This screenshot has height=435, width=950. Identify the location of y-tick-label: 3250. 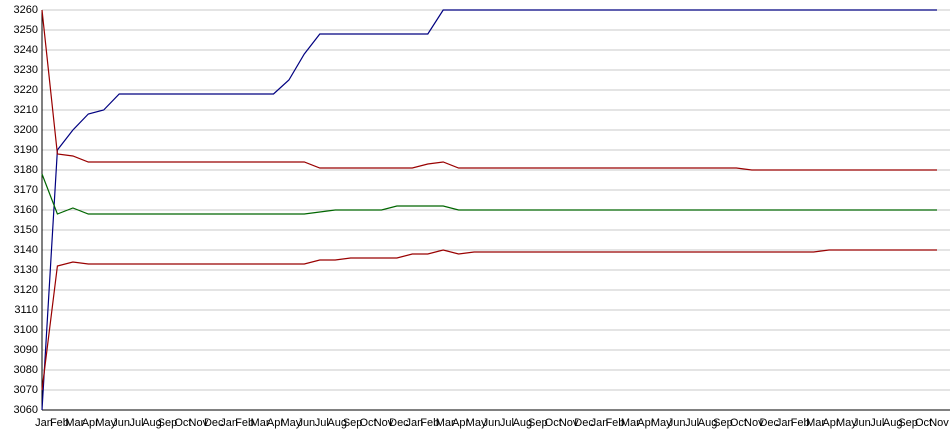
(26, 30).